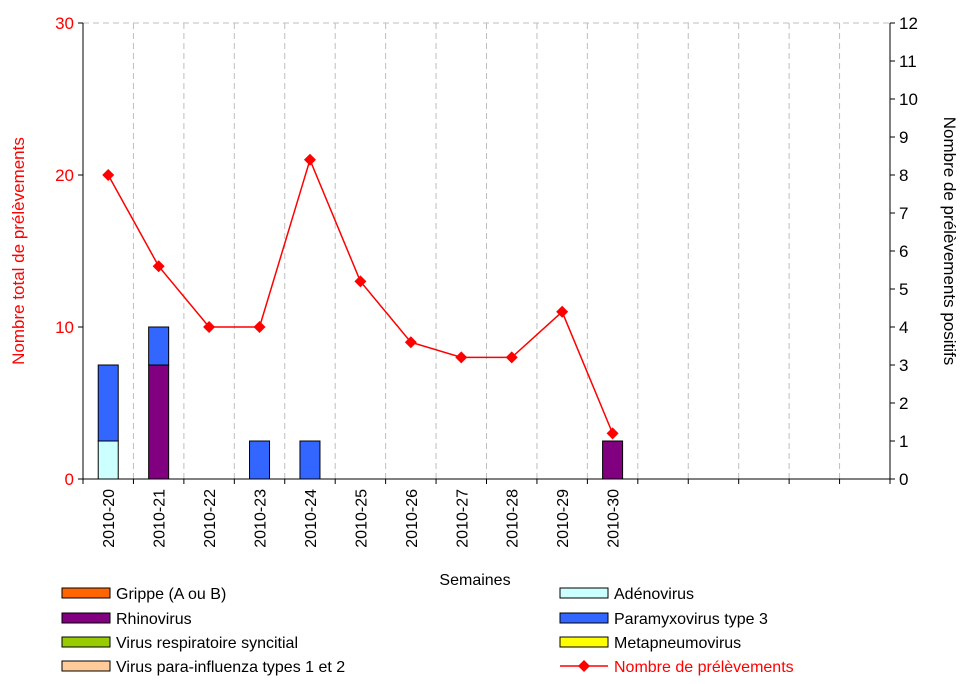 Image resolution: width=962 pixels, height=684 pixels. What do you see at coordinates (69, 479) in the screenshot?
I see `left-tick-label: 0` at bounding box center [69, 479].